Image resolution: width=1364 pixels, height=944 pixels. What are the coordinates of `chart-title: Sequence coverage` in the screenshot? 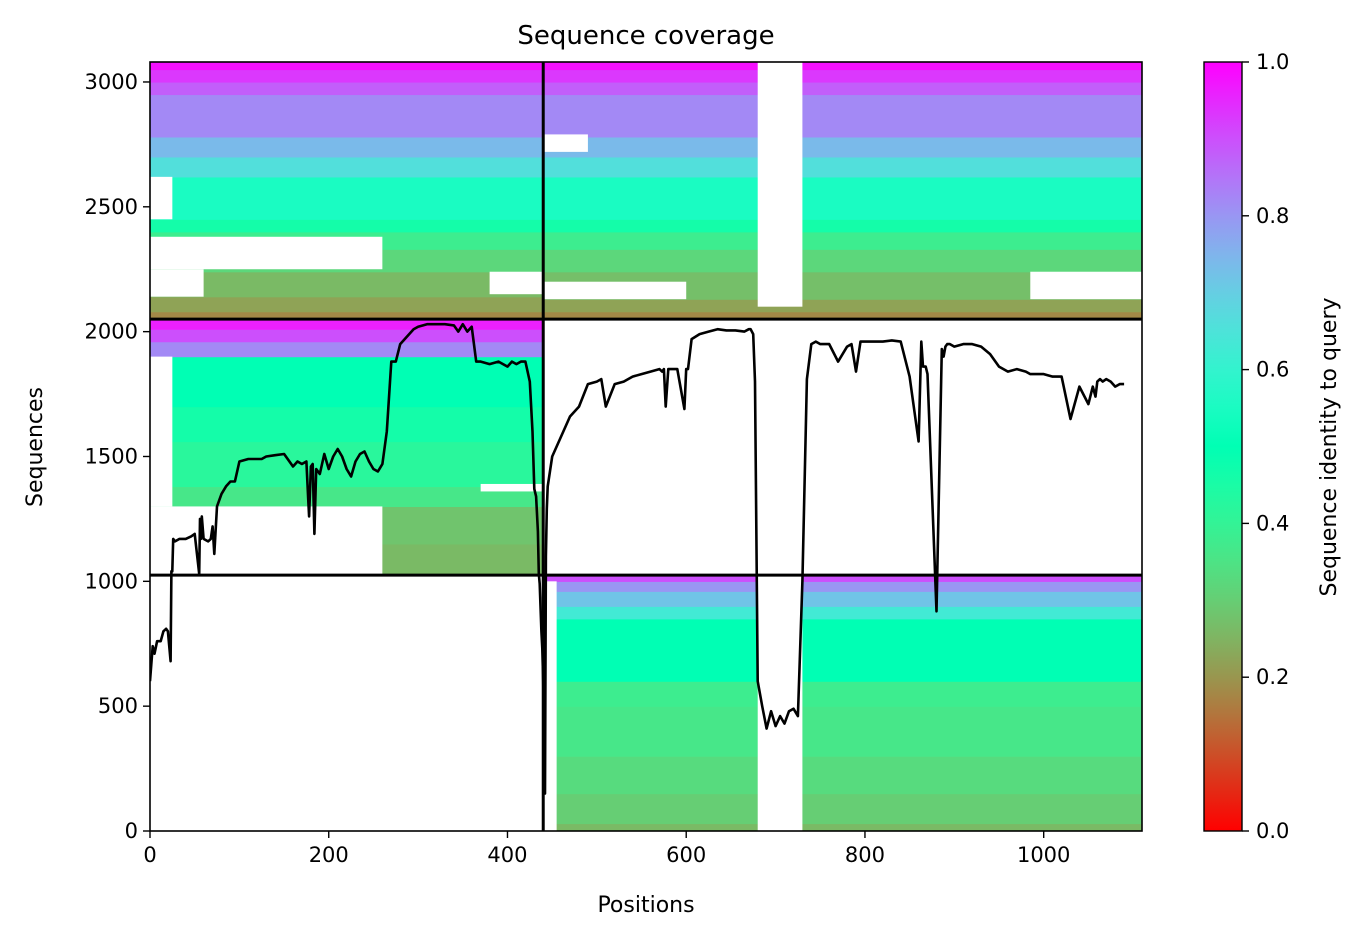 It's located at (645, 36).